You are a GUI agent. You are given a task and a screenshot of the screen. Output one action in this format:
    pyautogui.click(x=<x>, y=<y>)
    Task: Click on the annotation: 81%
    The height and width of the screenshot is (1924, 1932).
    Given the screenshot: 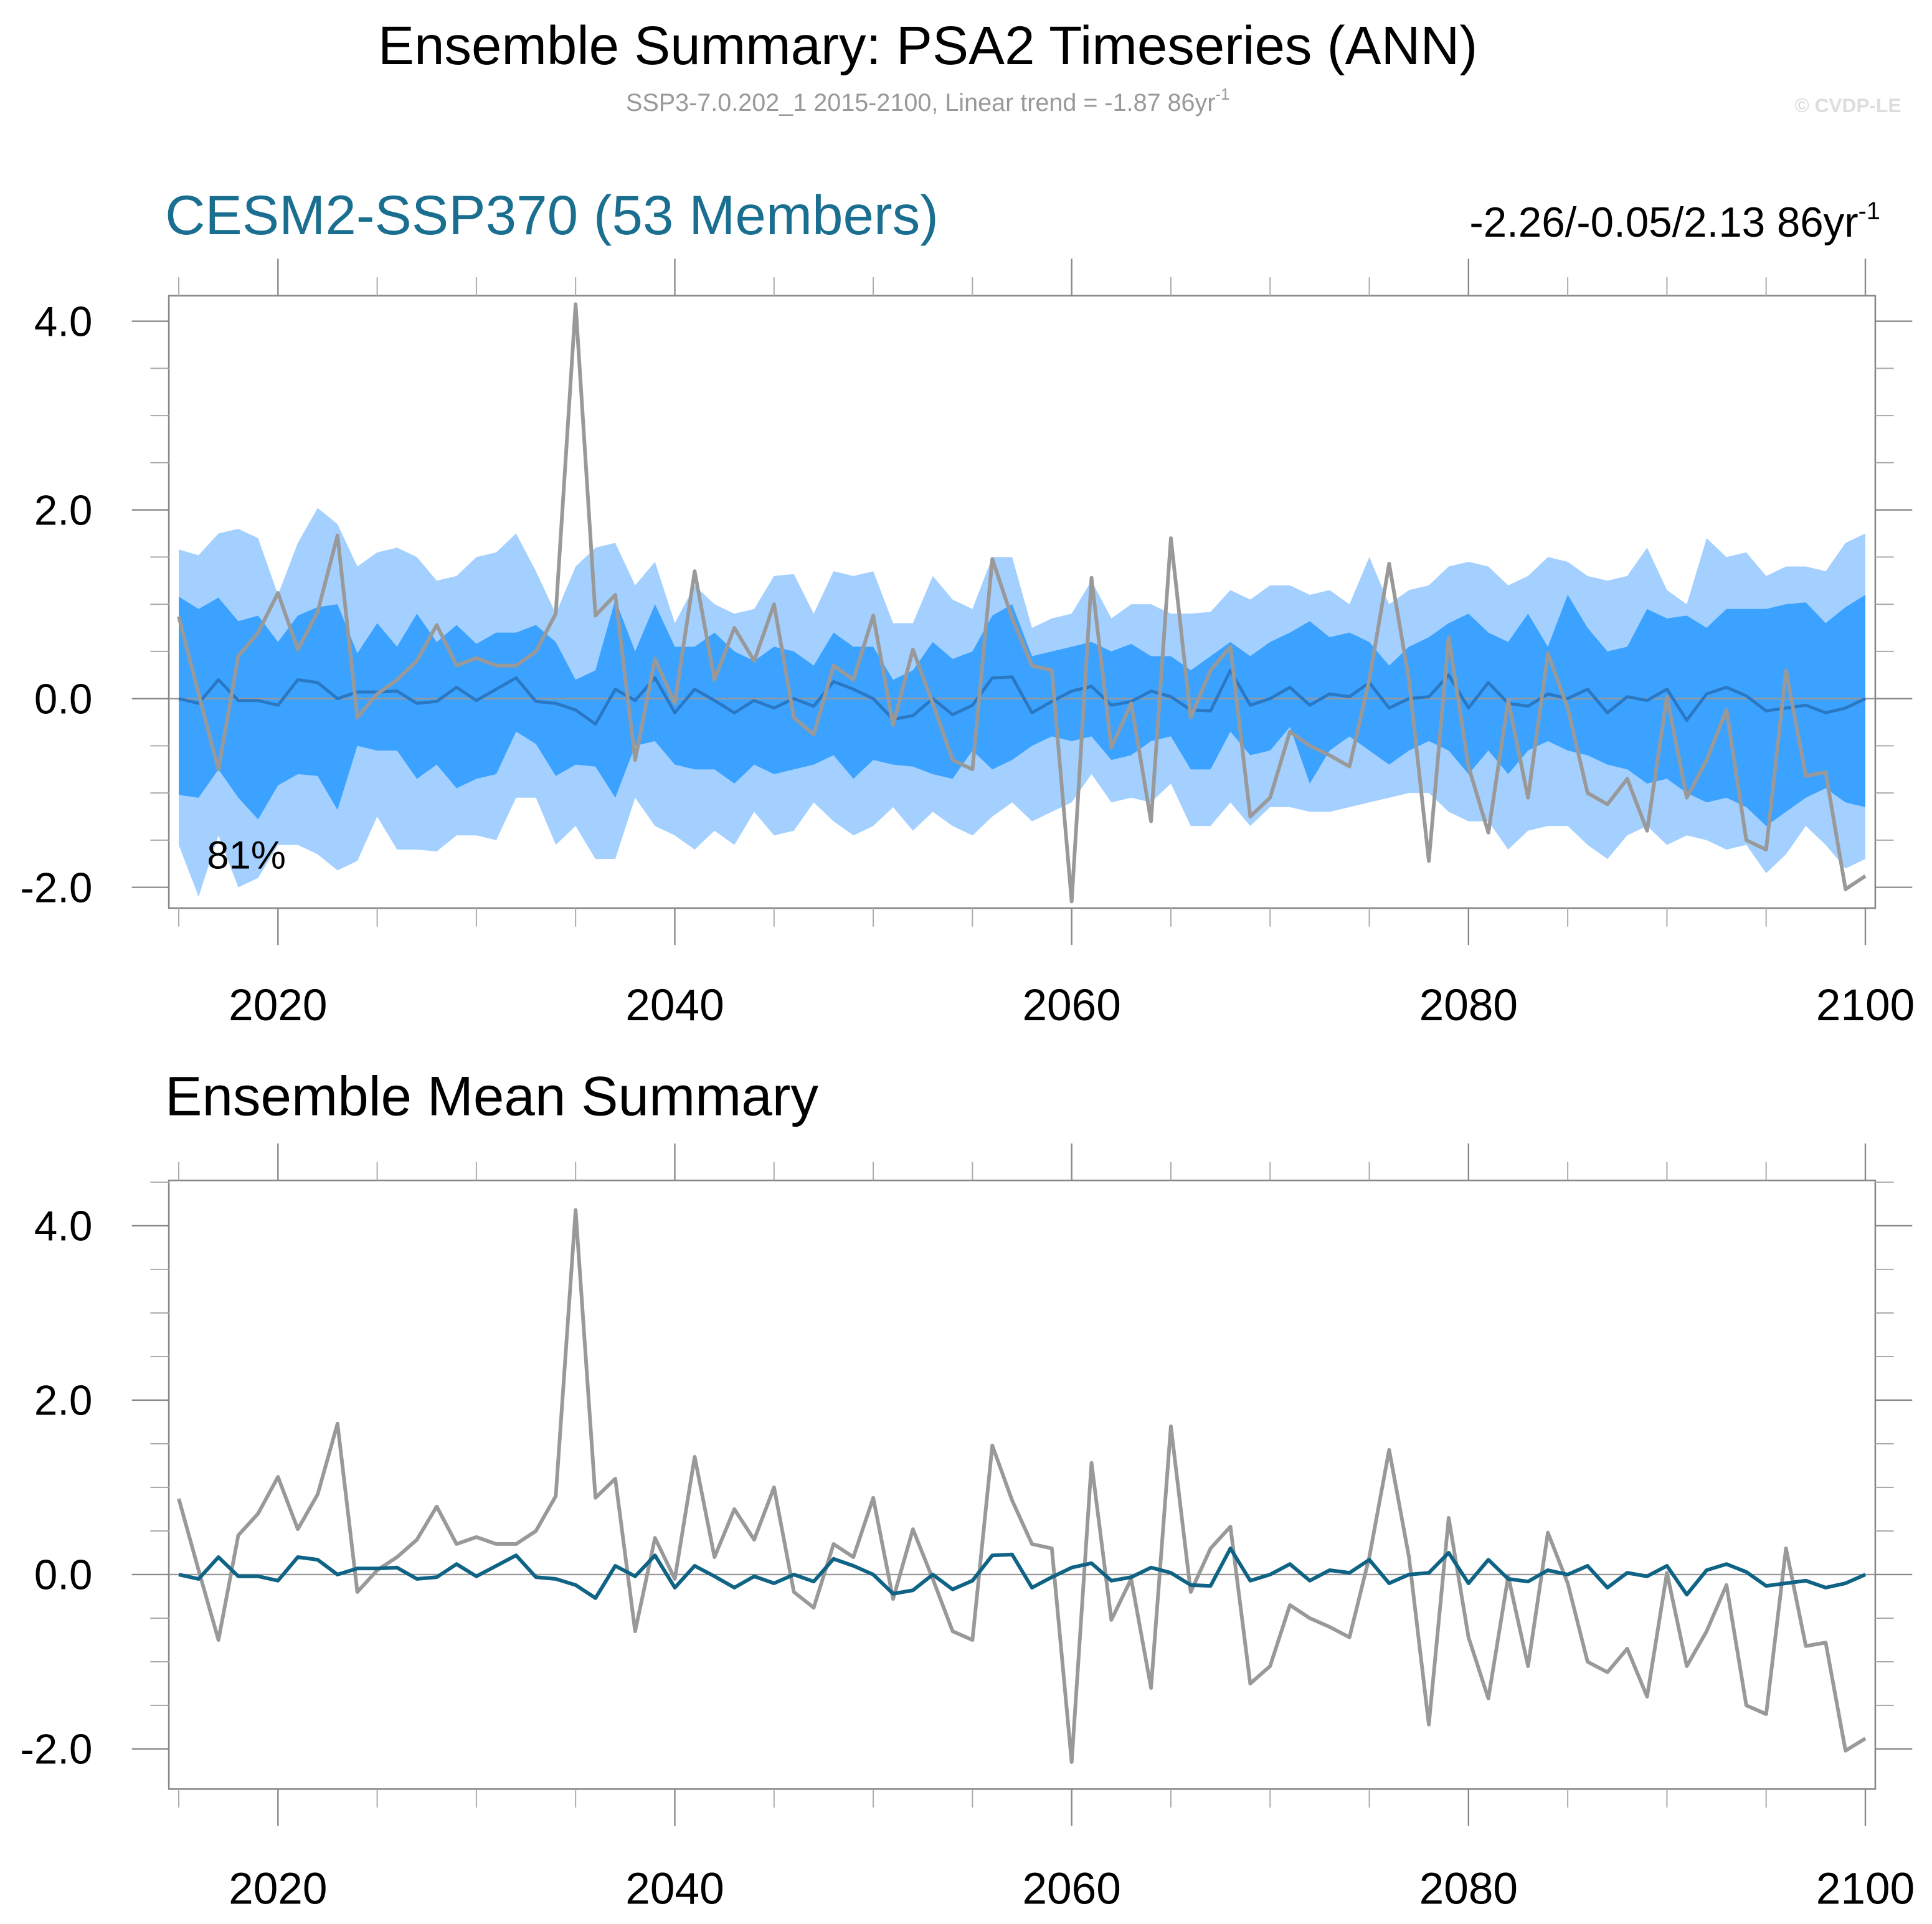 What is the action you would take?
    pyautogui.click(x=247, y=856)
    